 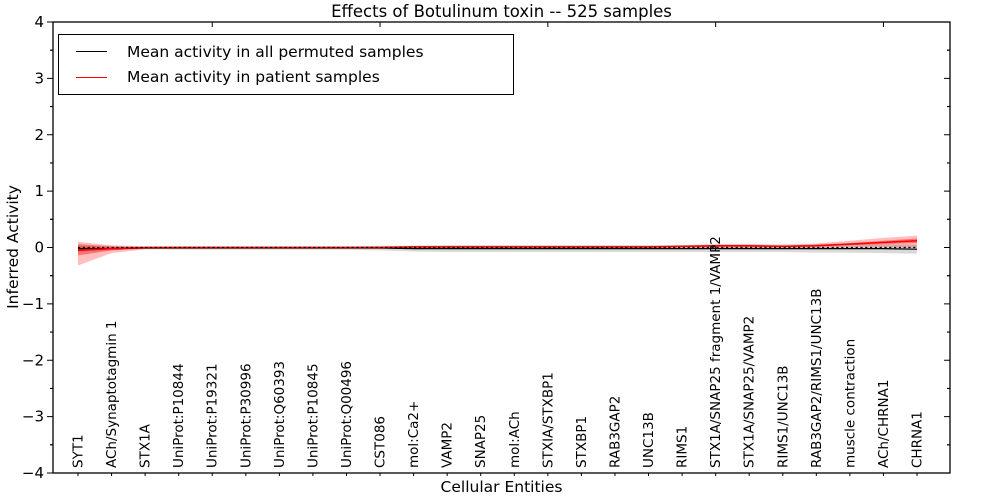 I want to click on x-tick-label: UNC13B, so click(x=649, y=440).